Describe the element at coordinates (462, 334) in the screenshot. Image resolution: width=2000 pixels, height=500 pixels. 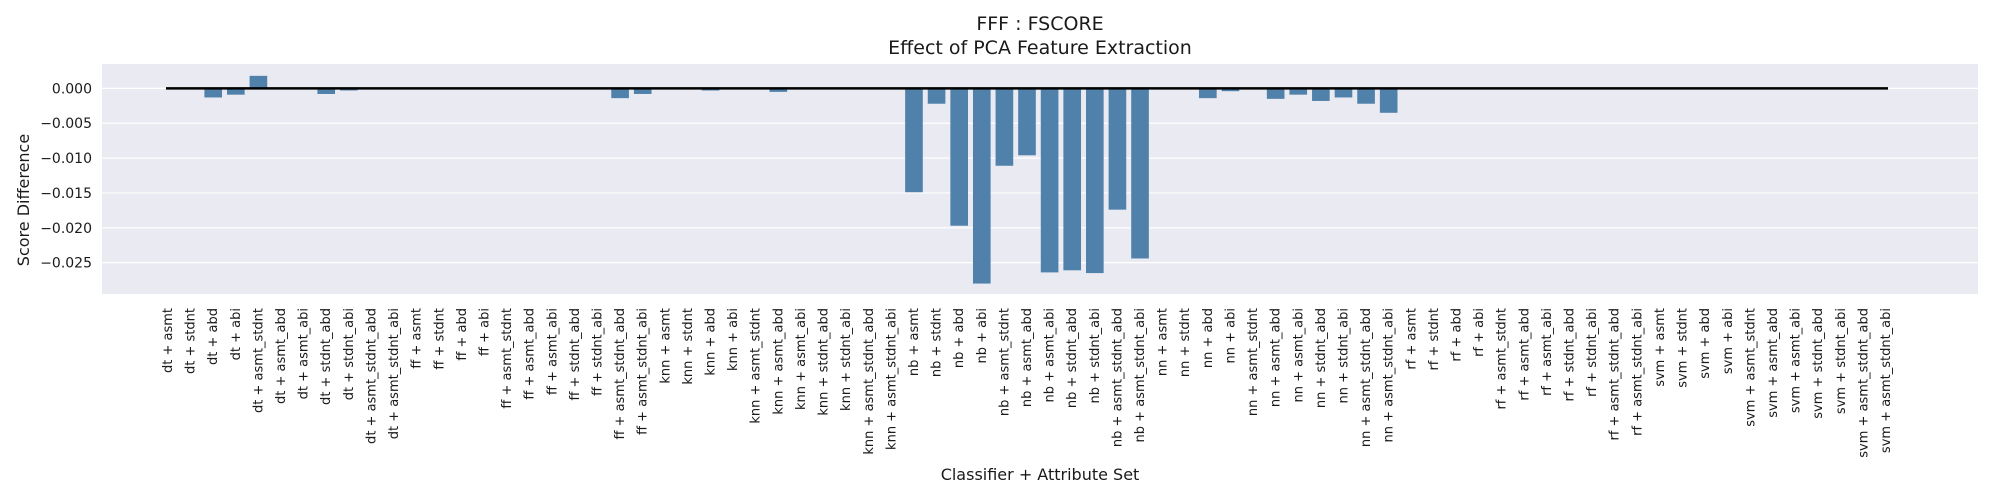
I see `x-tick-label: ff + abd` at that location.